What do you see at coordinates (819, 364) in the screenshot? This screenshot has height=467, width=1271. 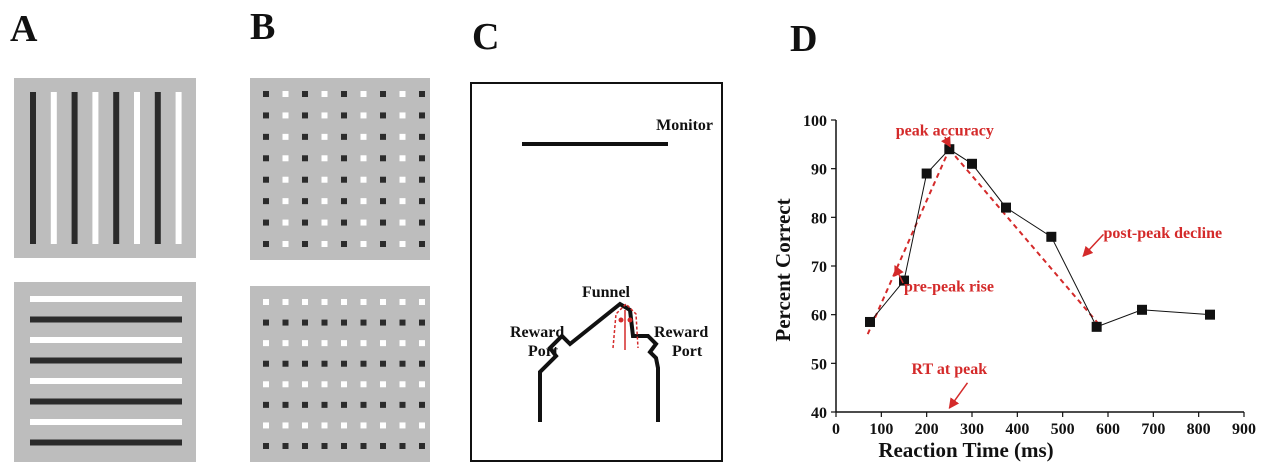 I see `y-tick-label: 50` at bounding box center [819, 364].